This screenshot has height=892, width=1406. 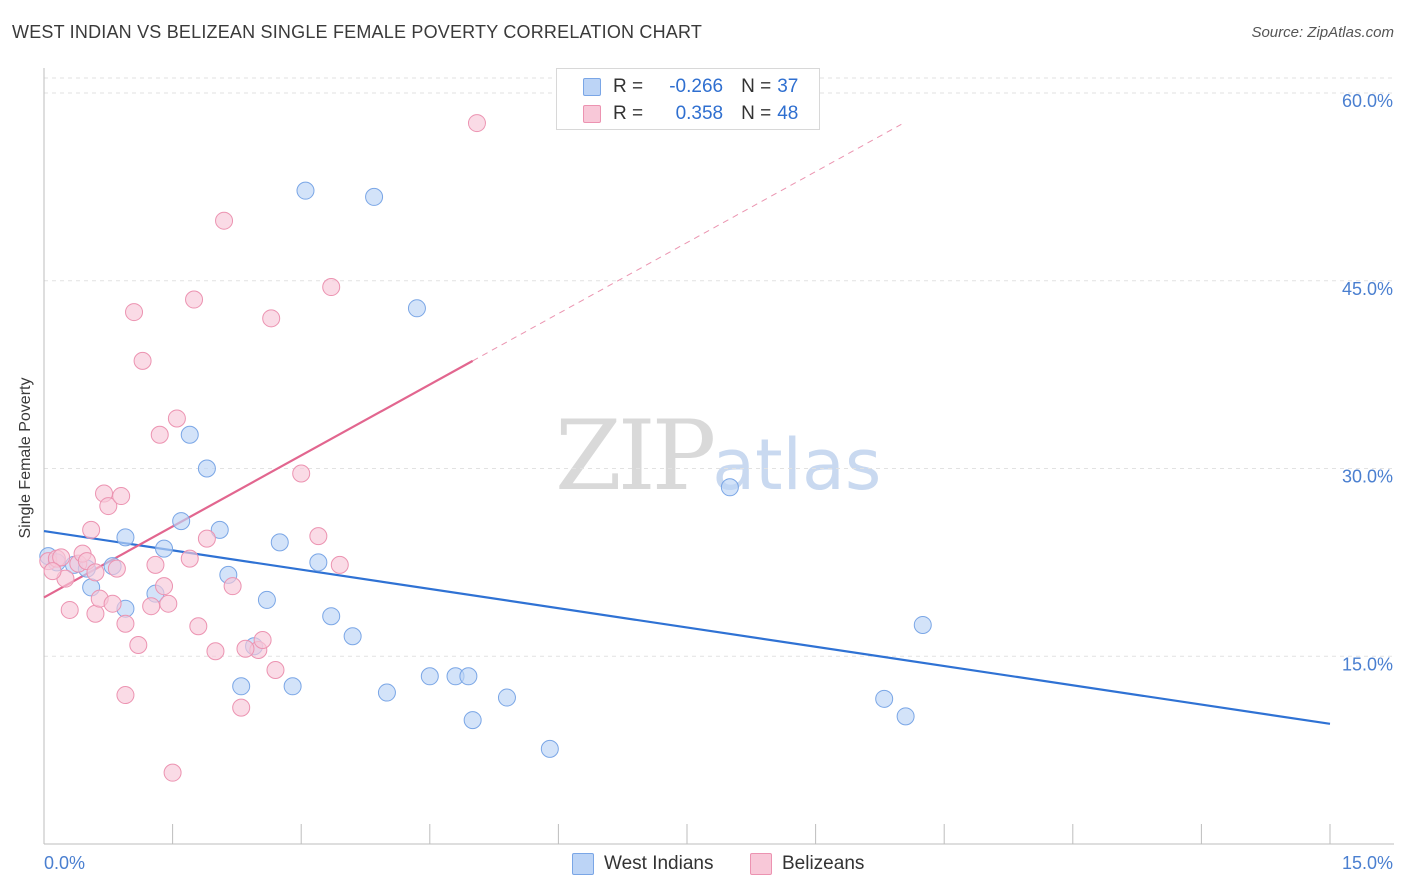 I want to click on y-tick-label: 60.0%, so click(x=1367, y=101).